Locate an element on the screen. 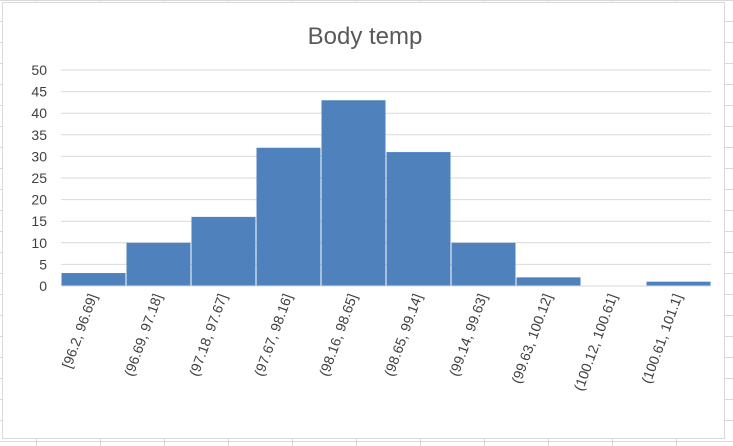  y-axis-tick-labels: 0 5 10 15 20 25 30 35 40 45 50 is located at coordinates (39, 178).